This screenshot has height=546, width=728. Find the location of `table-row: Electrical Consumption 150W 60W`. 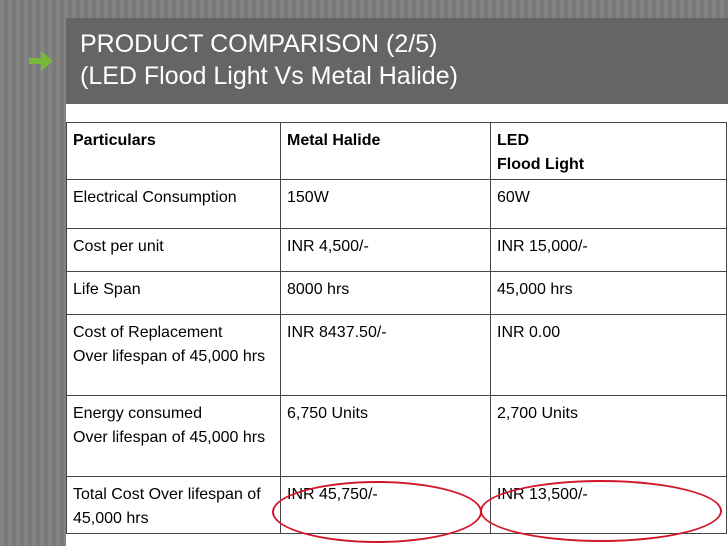

table-row: Electrical Consumption 150W 60W is located at coordinates (396, 204).